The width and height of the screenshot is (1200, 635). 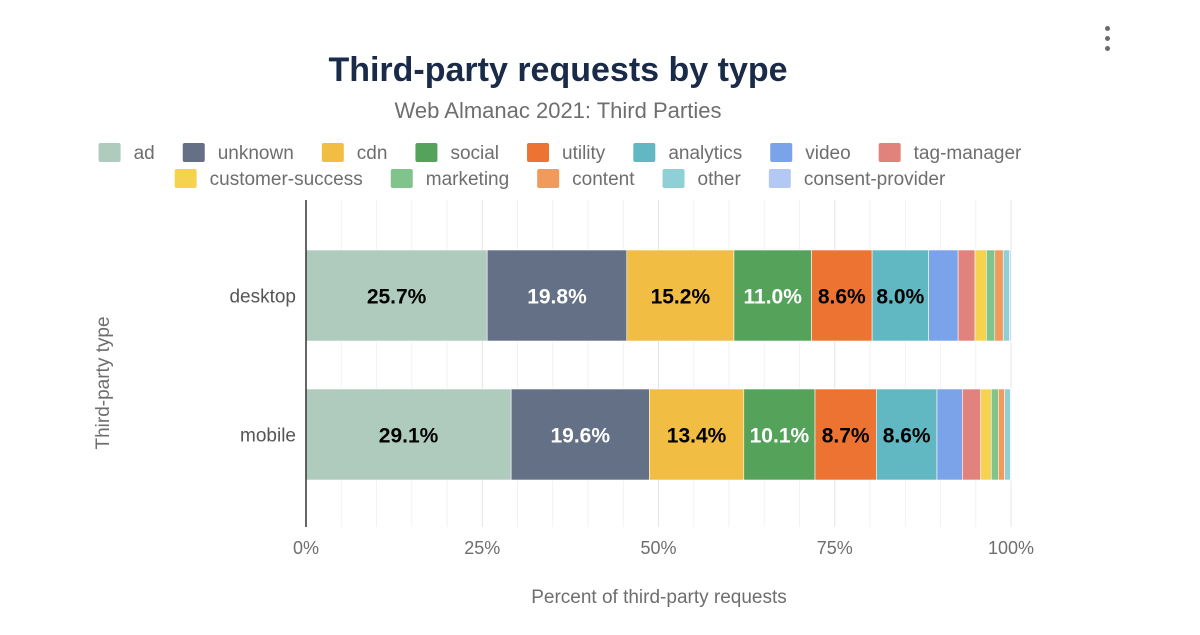 I want to click on x-axis-title: Percent of third-party requests, so click(x=659, y=597).